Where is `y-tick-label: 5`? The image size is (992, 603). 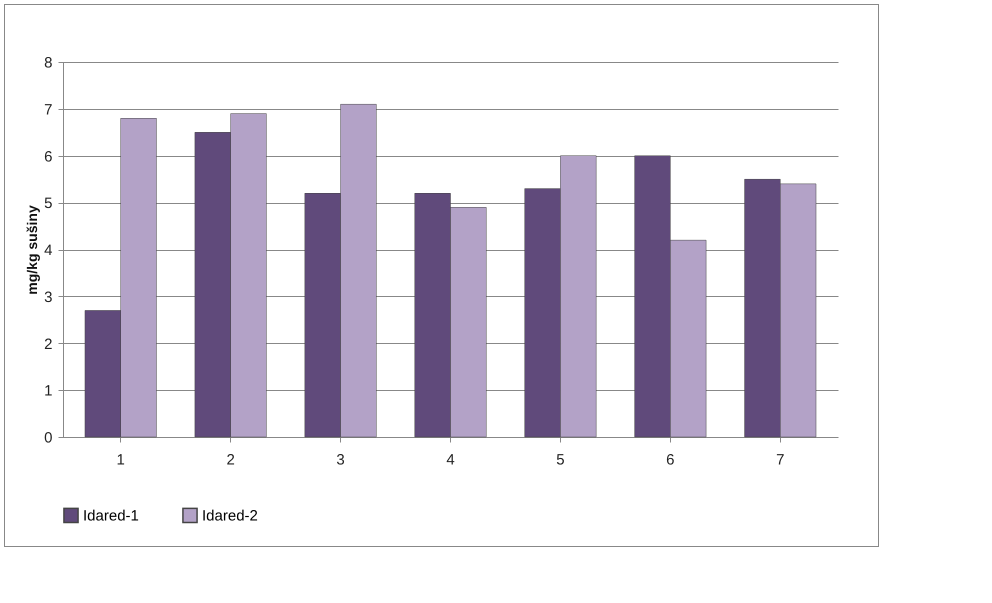
y-tick-label: 5 is located at coordinates (48, 203).